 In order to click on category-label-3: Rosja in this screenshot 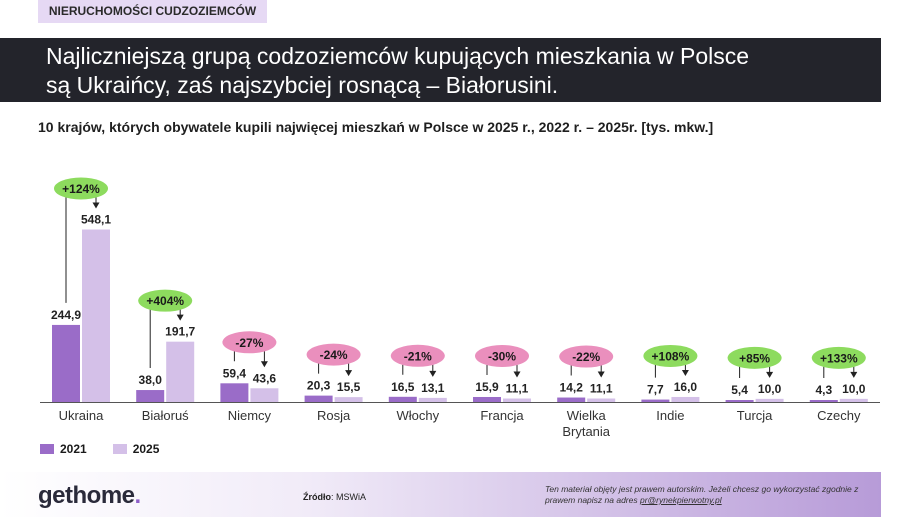, I will do `click(334, 415)`.